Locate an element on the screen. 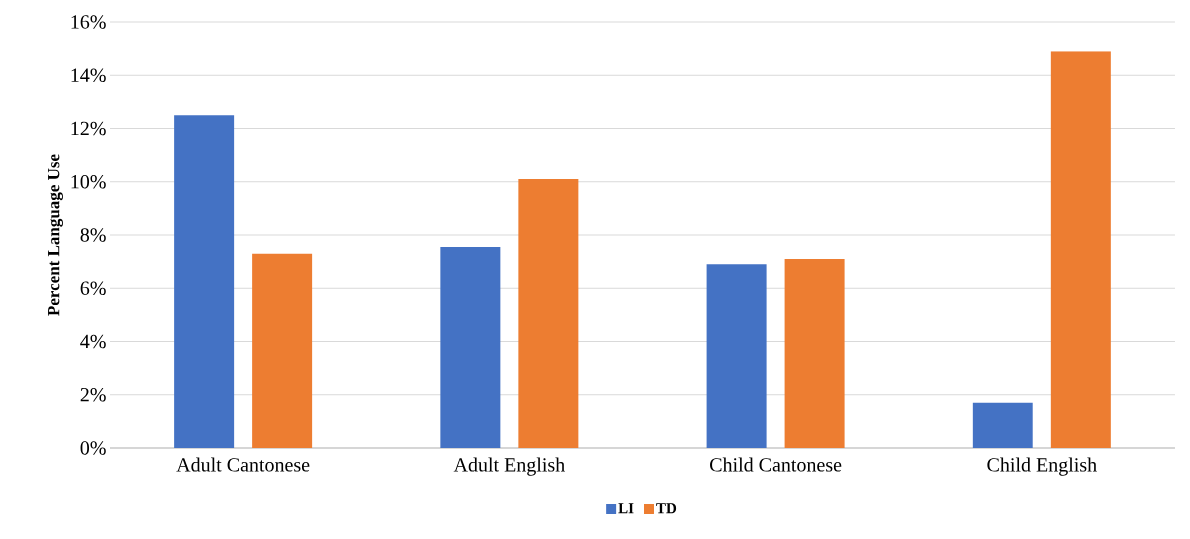 This screenshot has width=1190, height=539. x-tick-label: Child Cantonese is located at coordinates (776, 464).